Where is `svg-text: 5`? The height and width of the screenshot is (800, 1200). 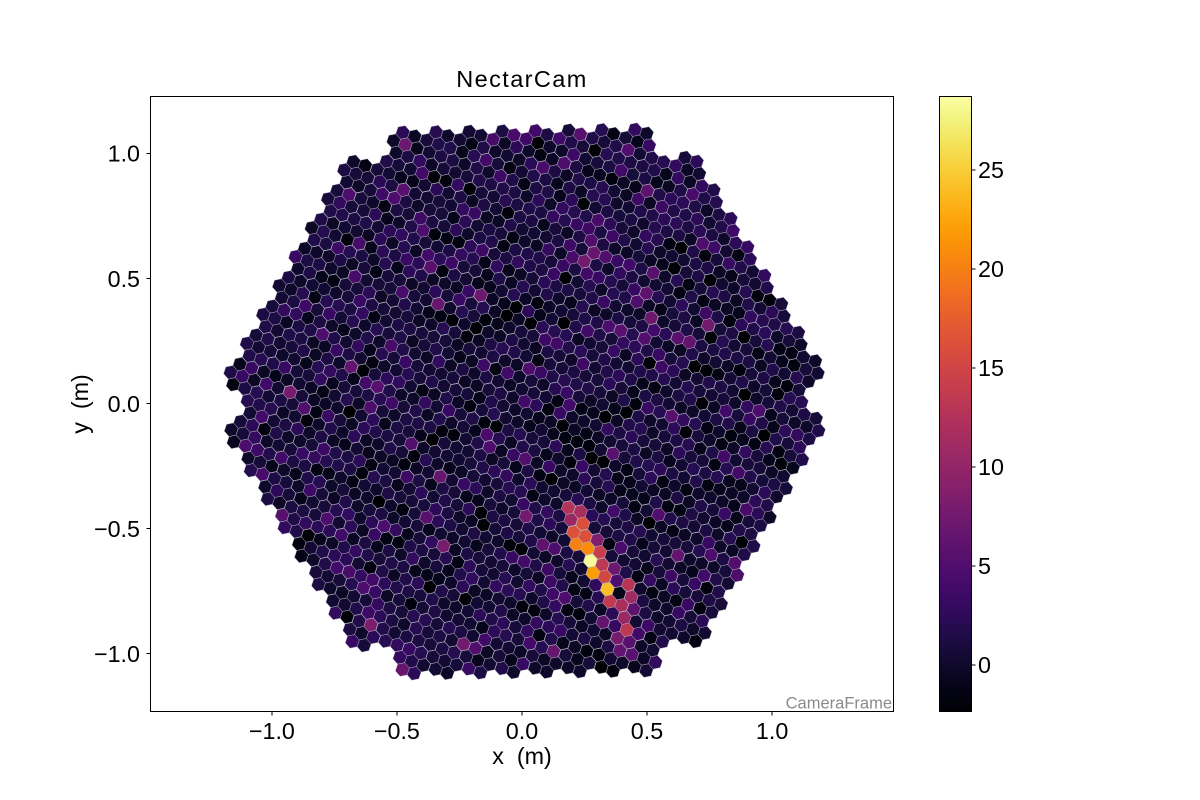 svg-text: 5 is located at coordinates (984, 566).